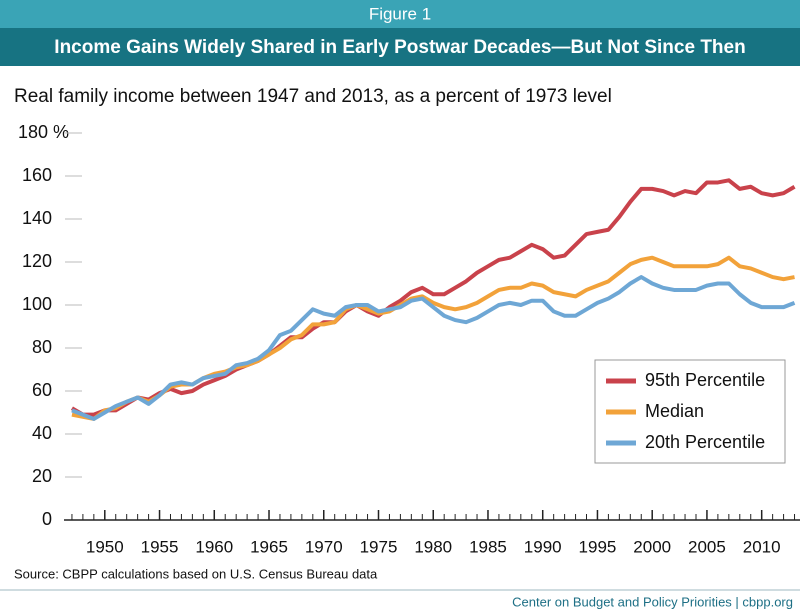 This screenshot has width=800, height=616. What do you see at coordinates (705, 442) in the screenshot?
I see `legend-label: 20th Percentile` at bounding box center [705, 442].